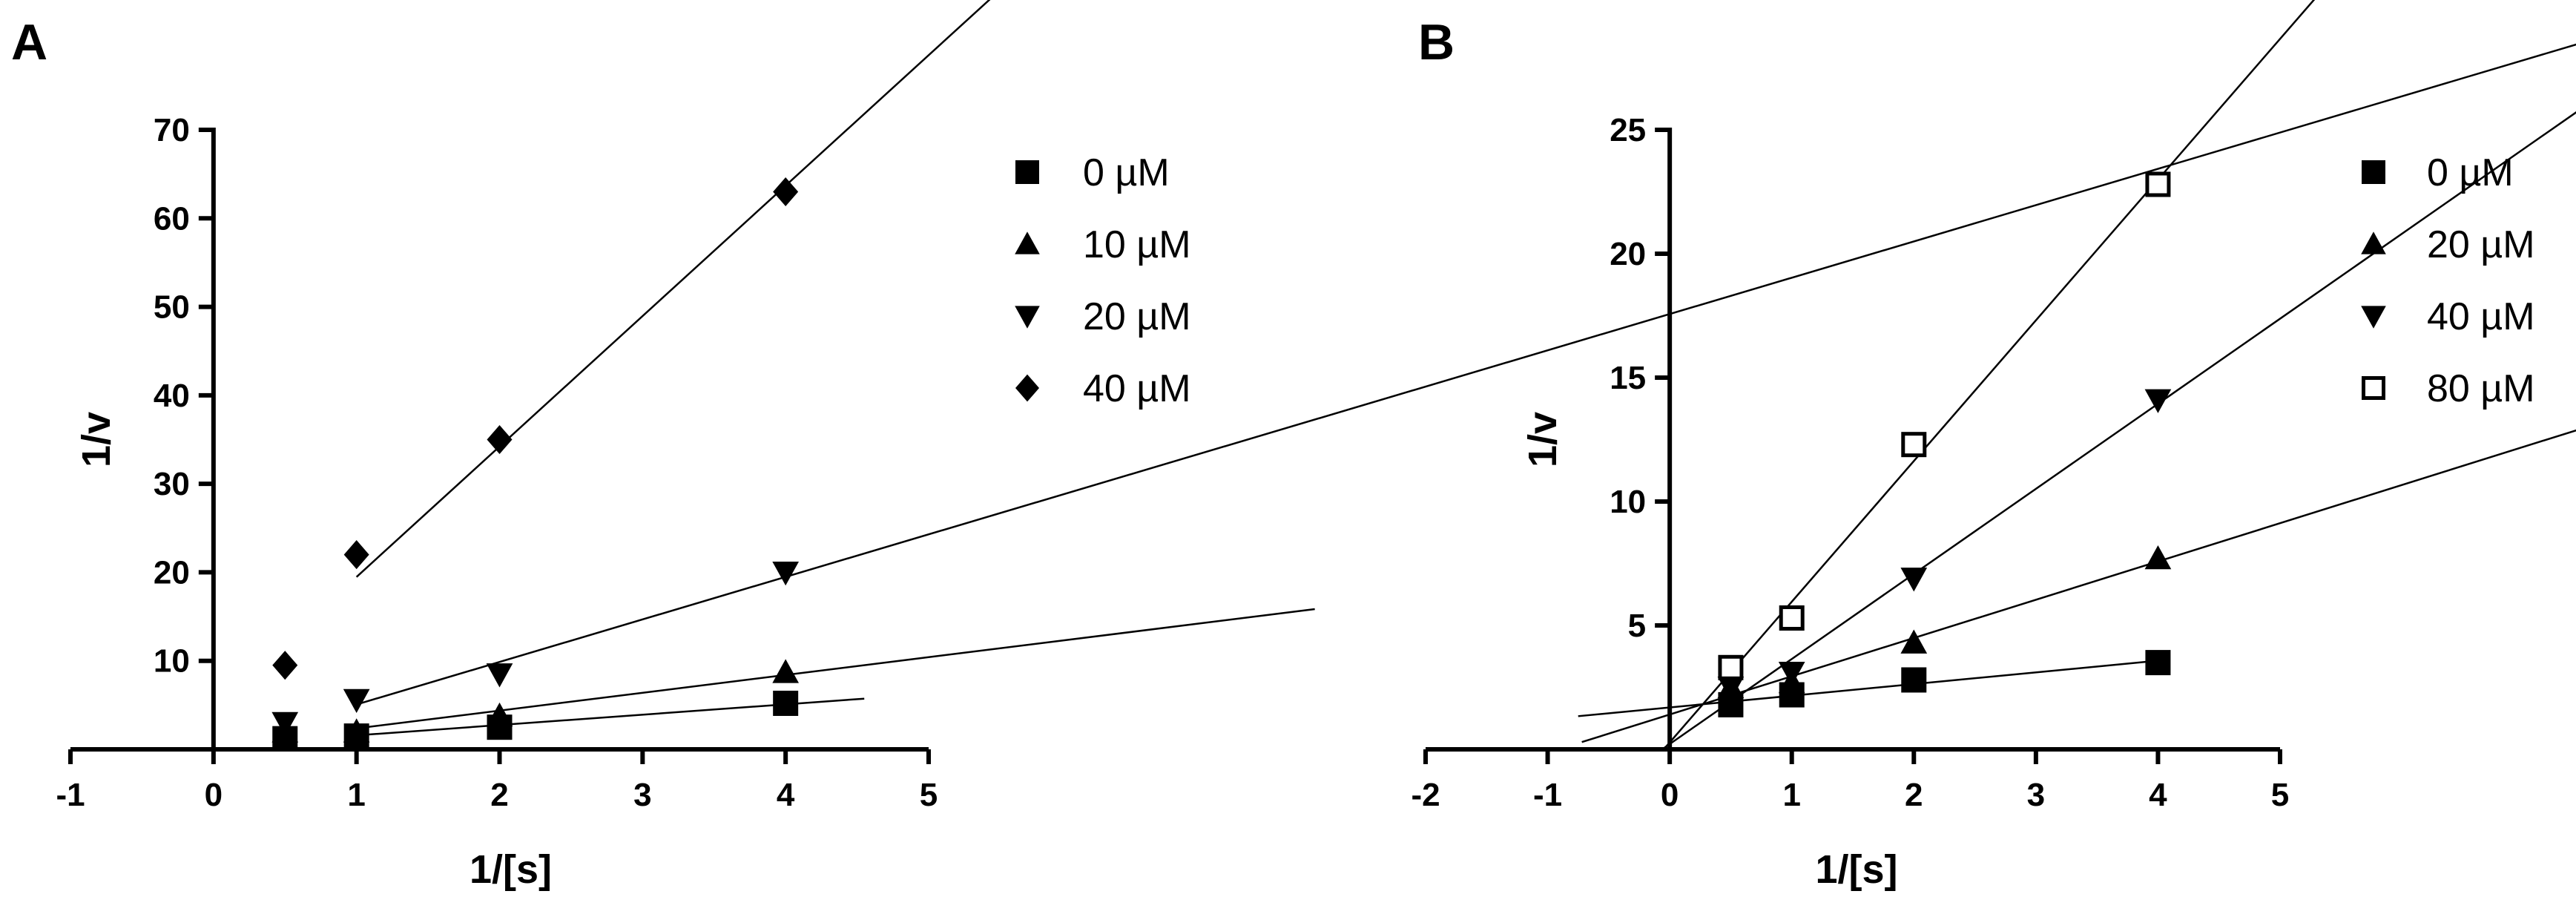  I want to click on y-tick-label: 50, so click(172, 307).